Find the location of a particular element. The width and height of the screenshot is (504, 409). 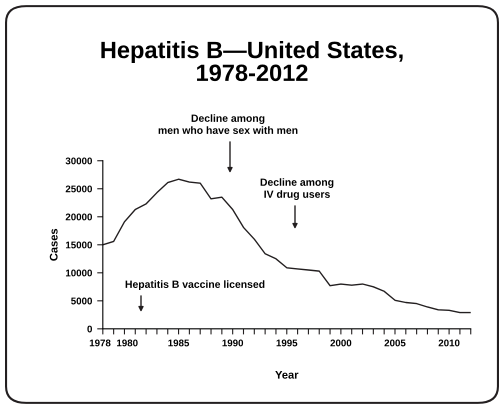

annotation: Hepatitis B vaccine licensed is located at coordinates (195, 285).